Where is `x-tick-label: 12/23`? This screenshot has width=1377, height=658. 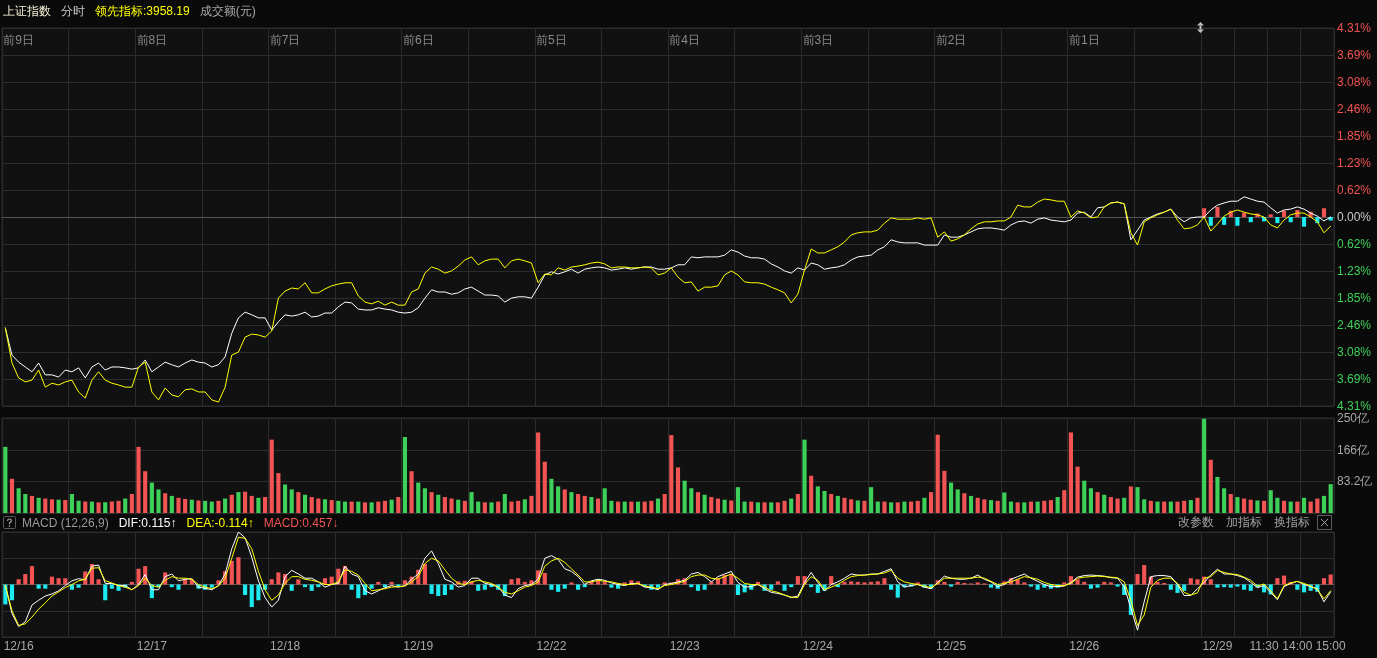 x-tick-label: 12/23 is located at coordinates (684, 646).